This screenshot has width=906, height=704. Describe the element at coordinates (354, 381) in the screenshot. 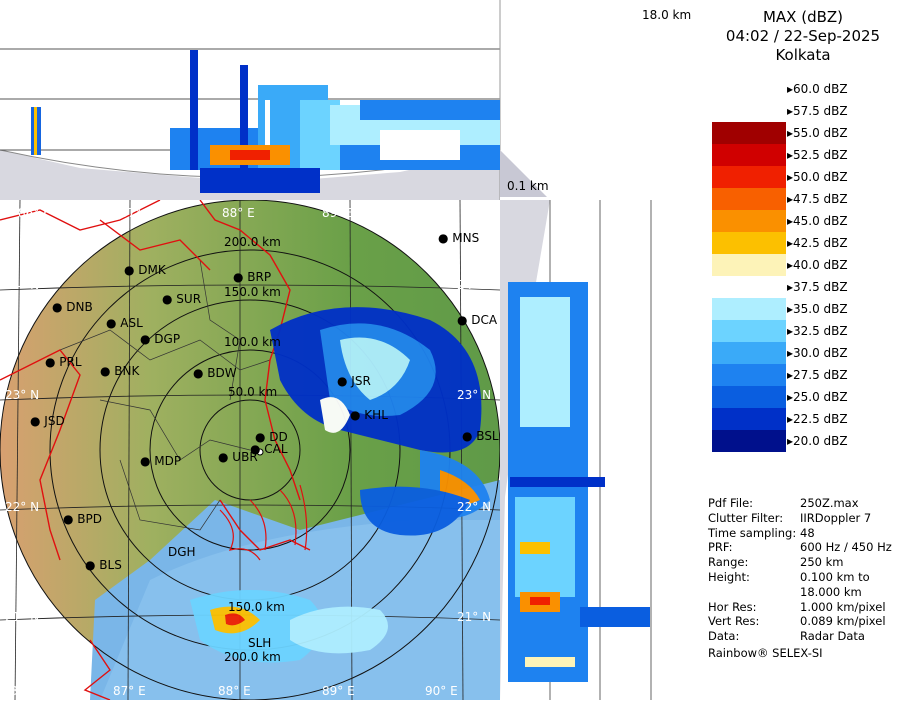

I see `place-jsr: ● JSR` at that location.